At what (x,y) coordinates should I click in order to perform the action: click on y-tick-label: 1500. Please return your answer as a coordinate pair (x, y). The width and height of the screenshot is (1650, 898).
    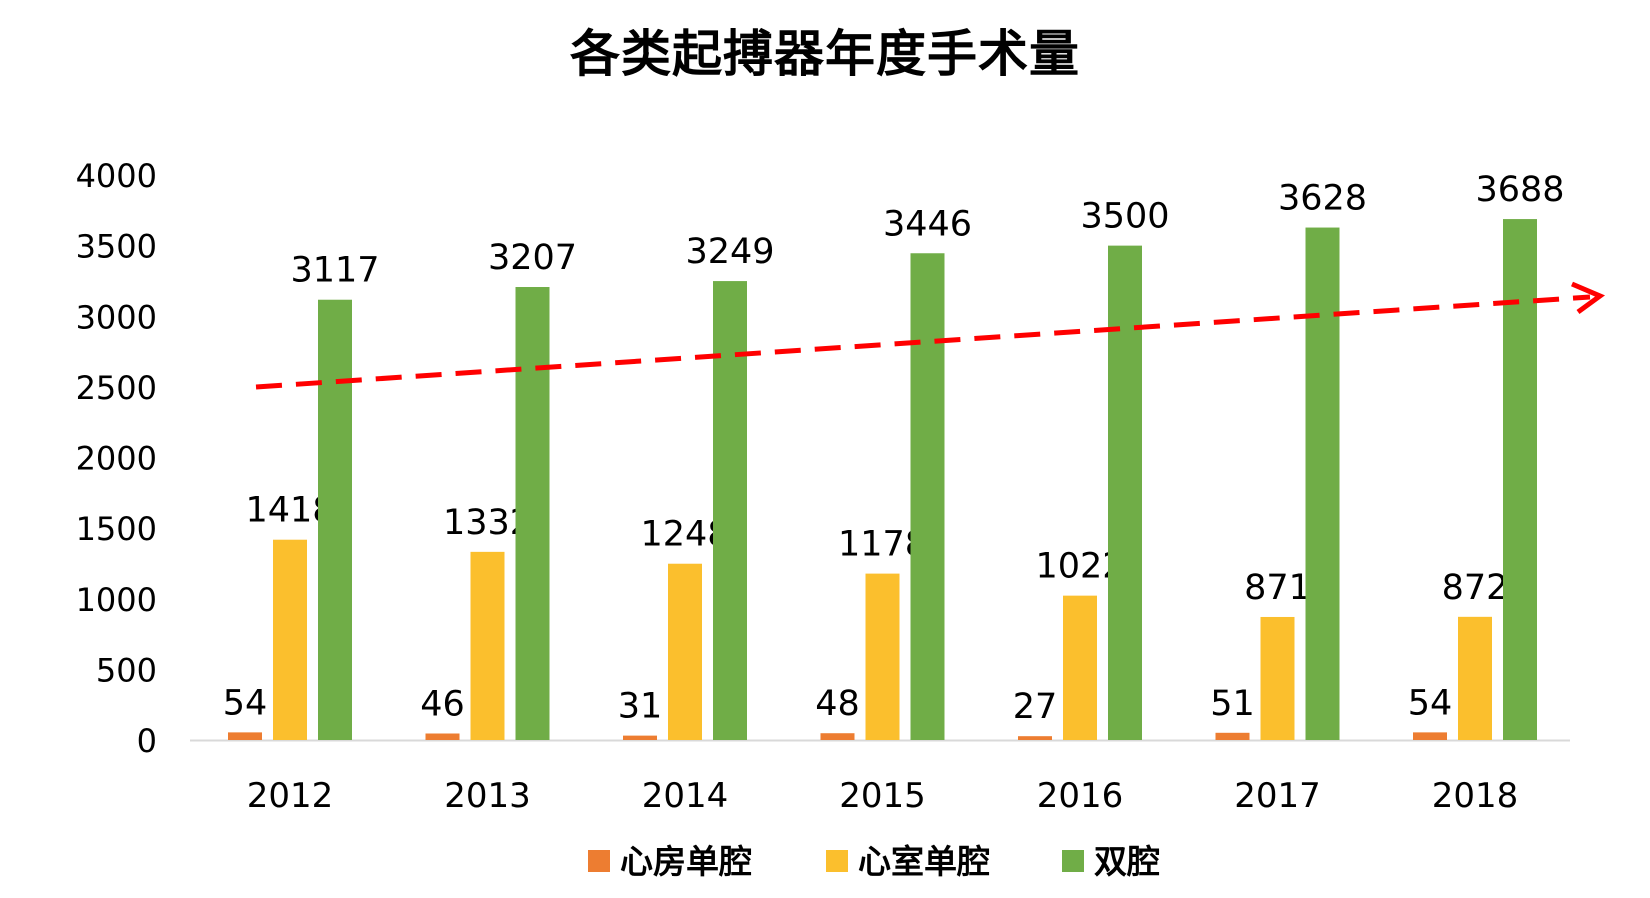
    Looking at the image, I should click on (116, 529).